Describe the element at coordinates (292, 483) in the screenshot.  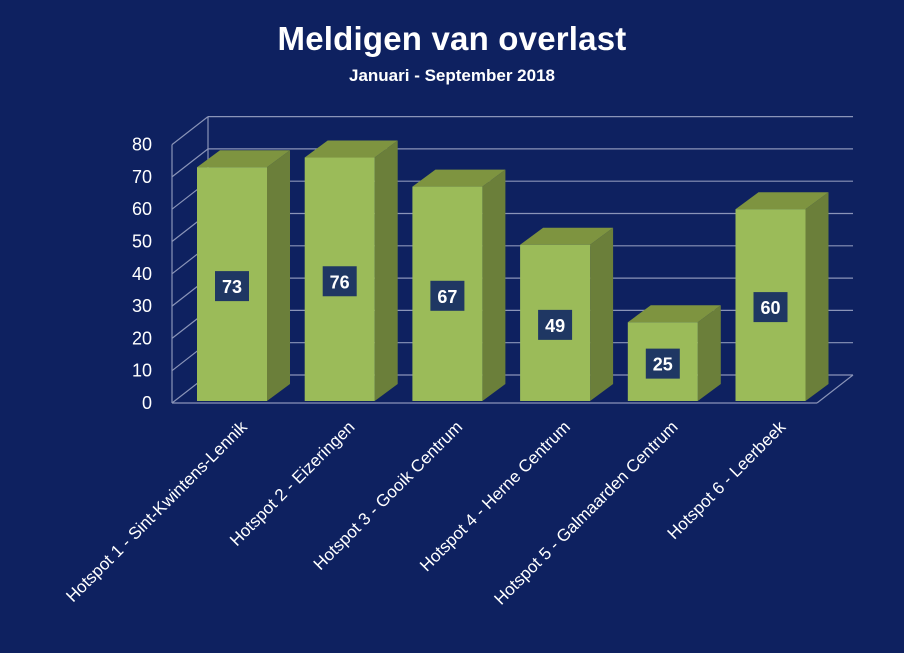
I see `x-tick-label: Hotspot 2 - Eizeringen` at that location.